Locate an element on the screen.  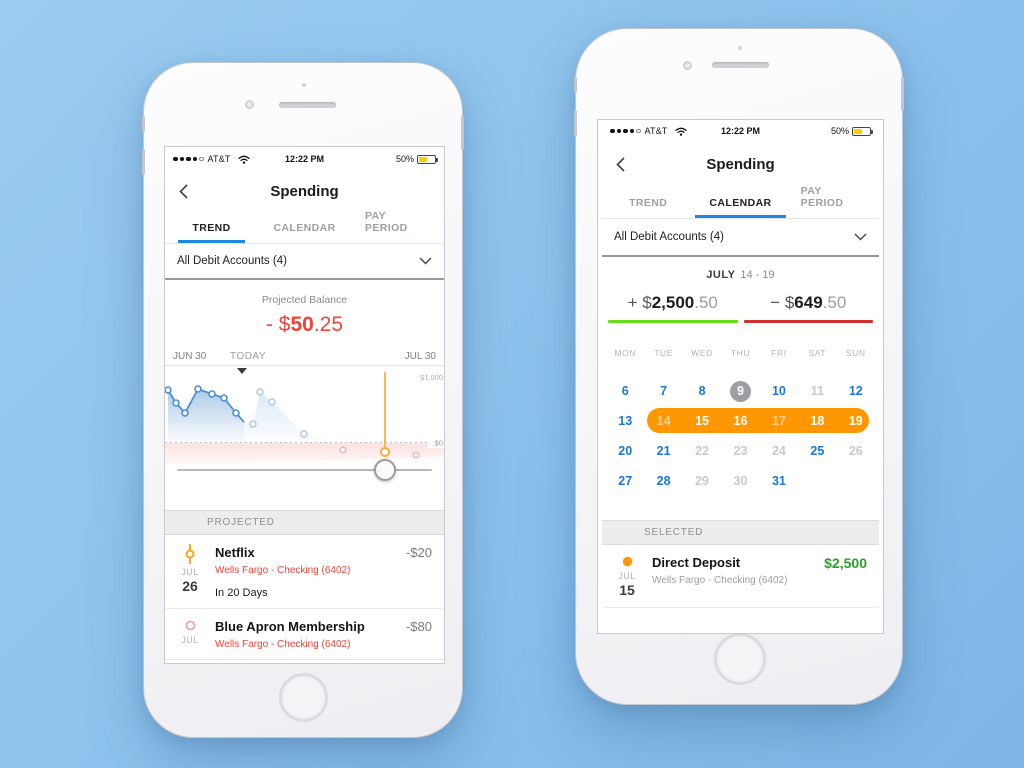
calendar-day-17: 17 is located at coordinates (778, 421).